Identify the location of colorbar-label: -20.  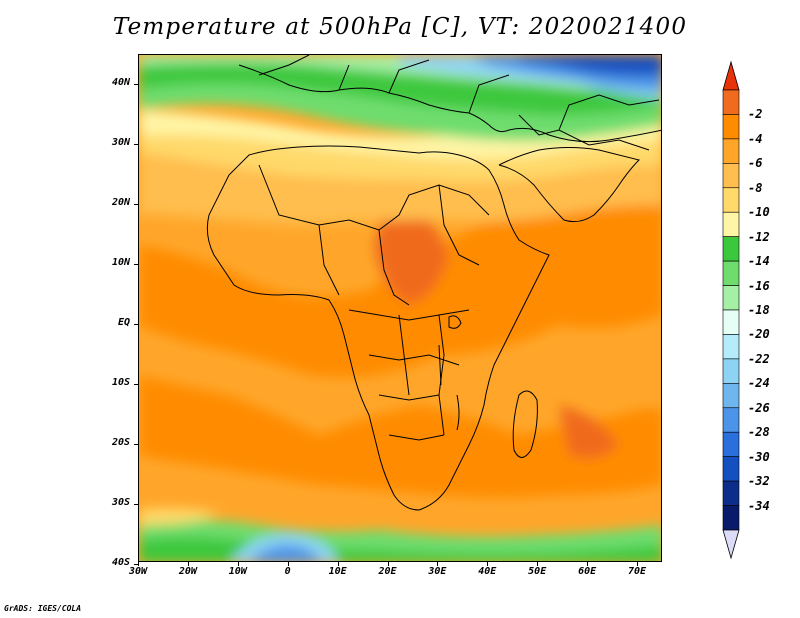
(759, 334).